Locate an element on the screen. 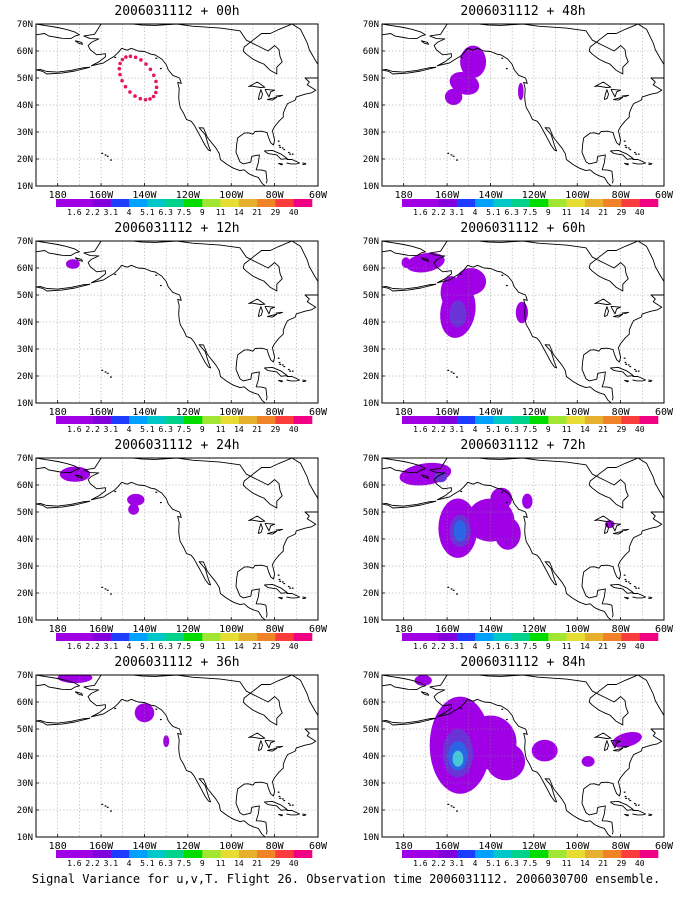  lon-tick-label: 120W is located at coordinates (188, 629).